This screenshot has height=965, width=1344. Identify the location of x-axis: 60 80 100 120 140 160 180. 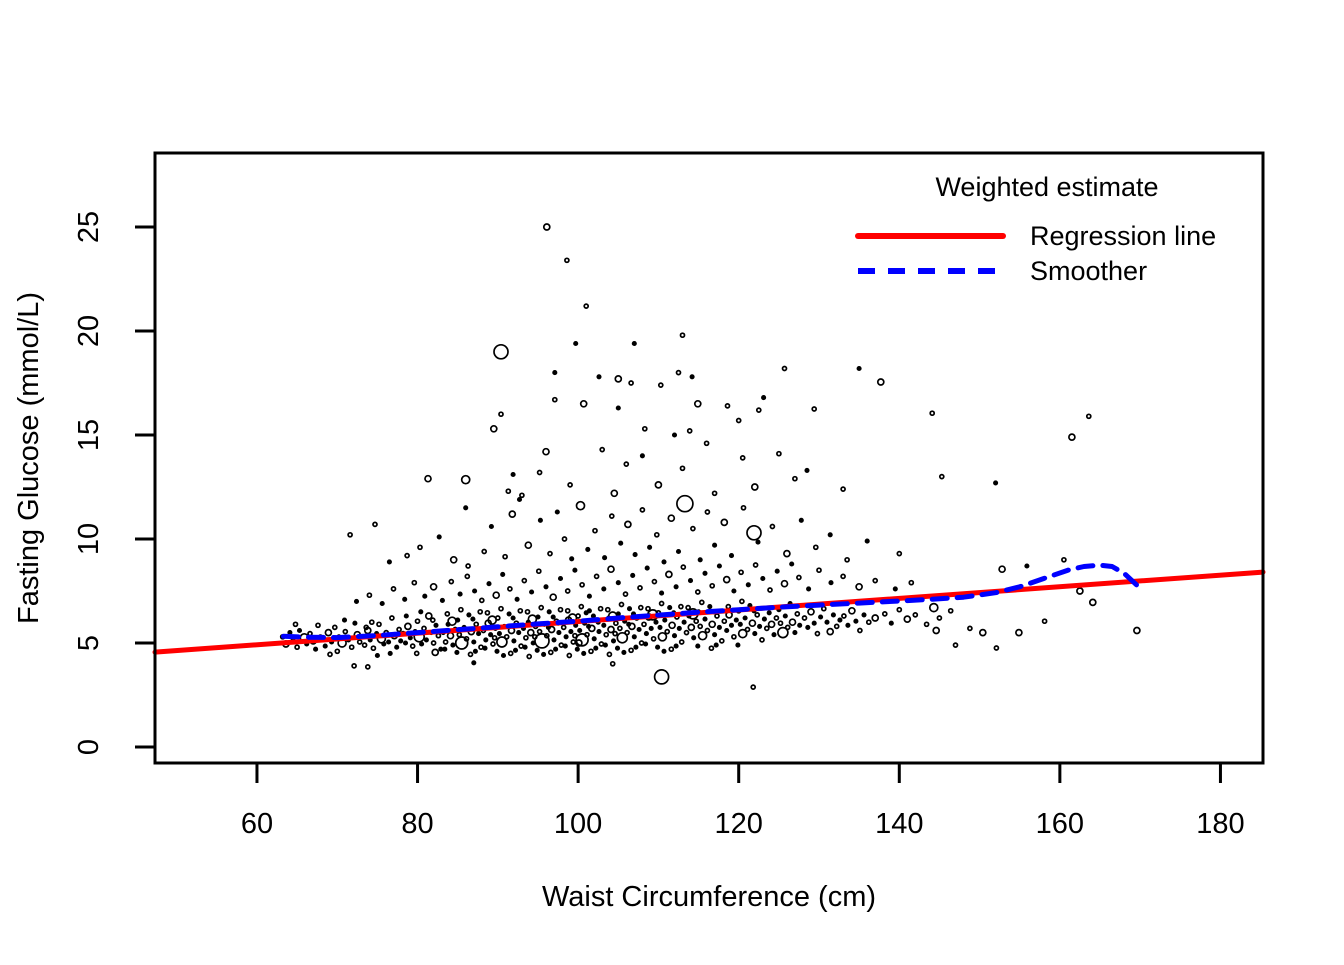
(743, 801).